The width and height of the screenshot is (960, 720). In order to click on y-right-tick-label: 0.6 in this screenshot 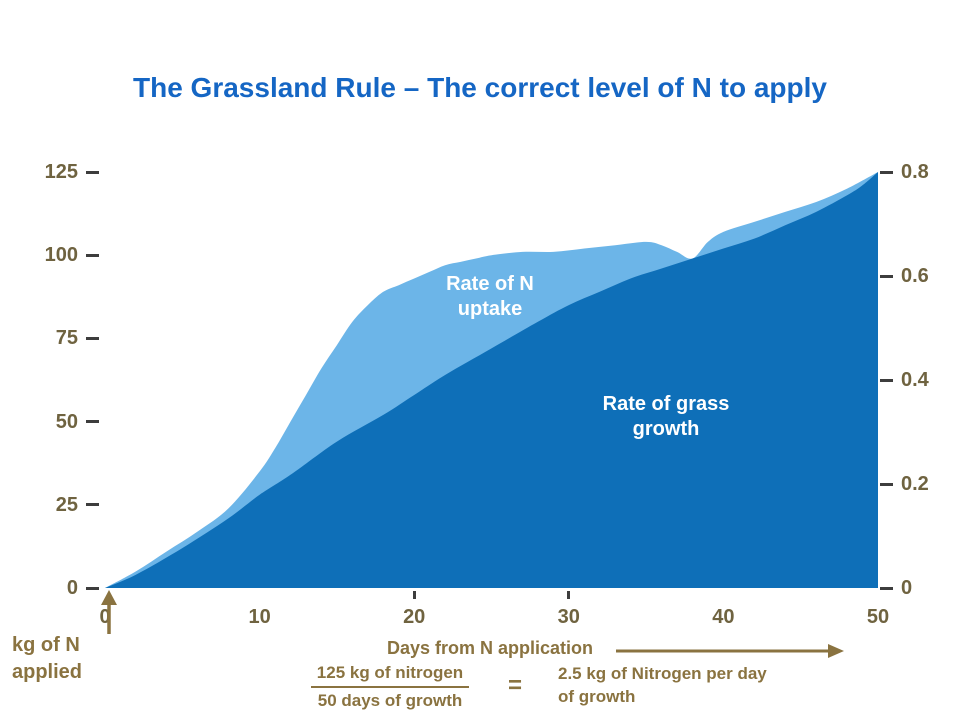, I will do `click(915, 276)`.